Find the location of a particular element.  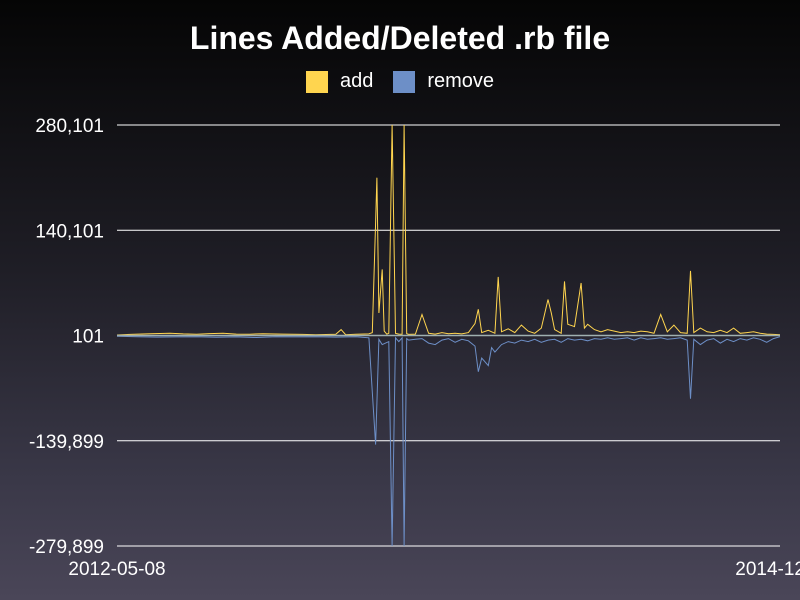

y-tick-label: -139,899 is located at coordinates (66, 442).